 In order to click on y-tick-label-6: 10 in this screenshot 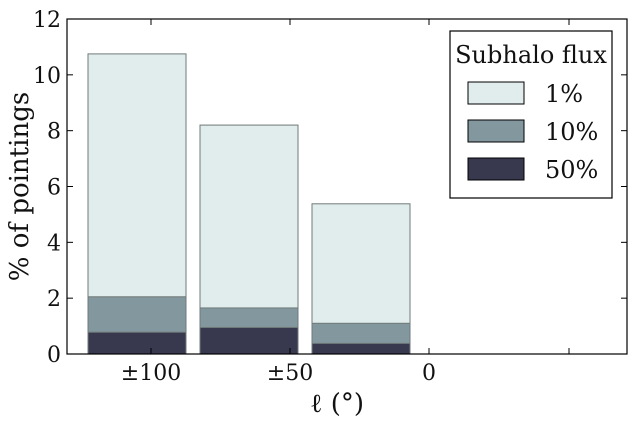, I will do `click(47, 76)`.